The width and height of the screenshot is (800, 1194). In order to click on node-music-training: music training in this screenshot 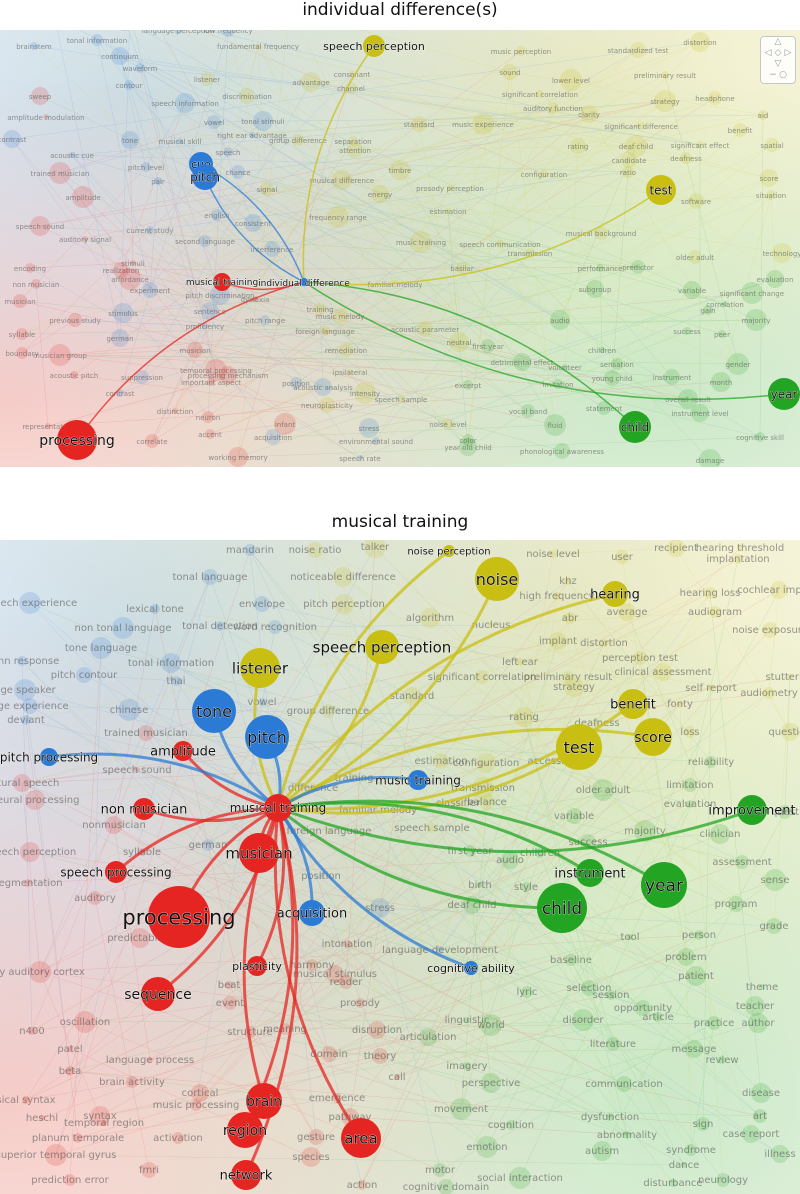, I will do `click(418, 780)`.